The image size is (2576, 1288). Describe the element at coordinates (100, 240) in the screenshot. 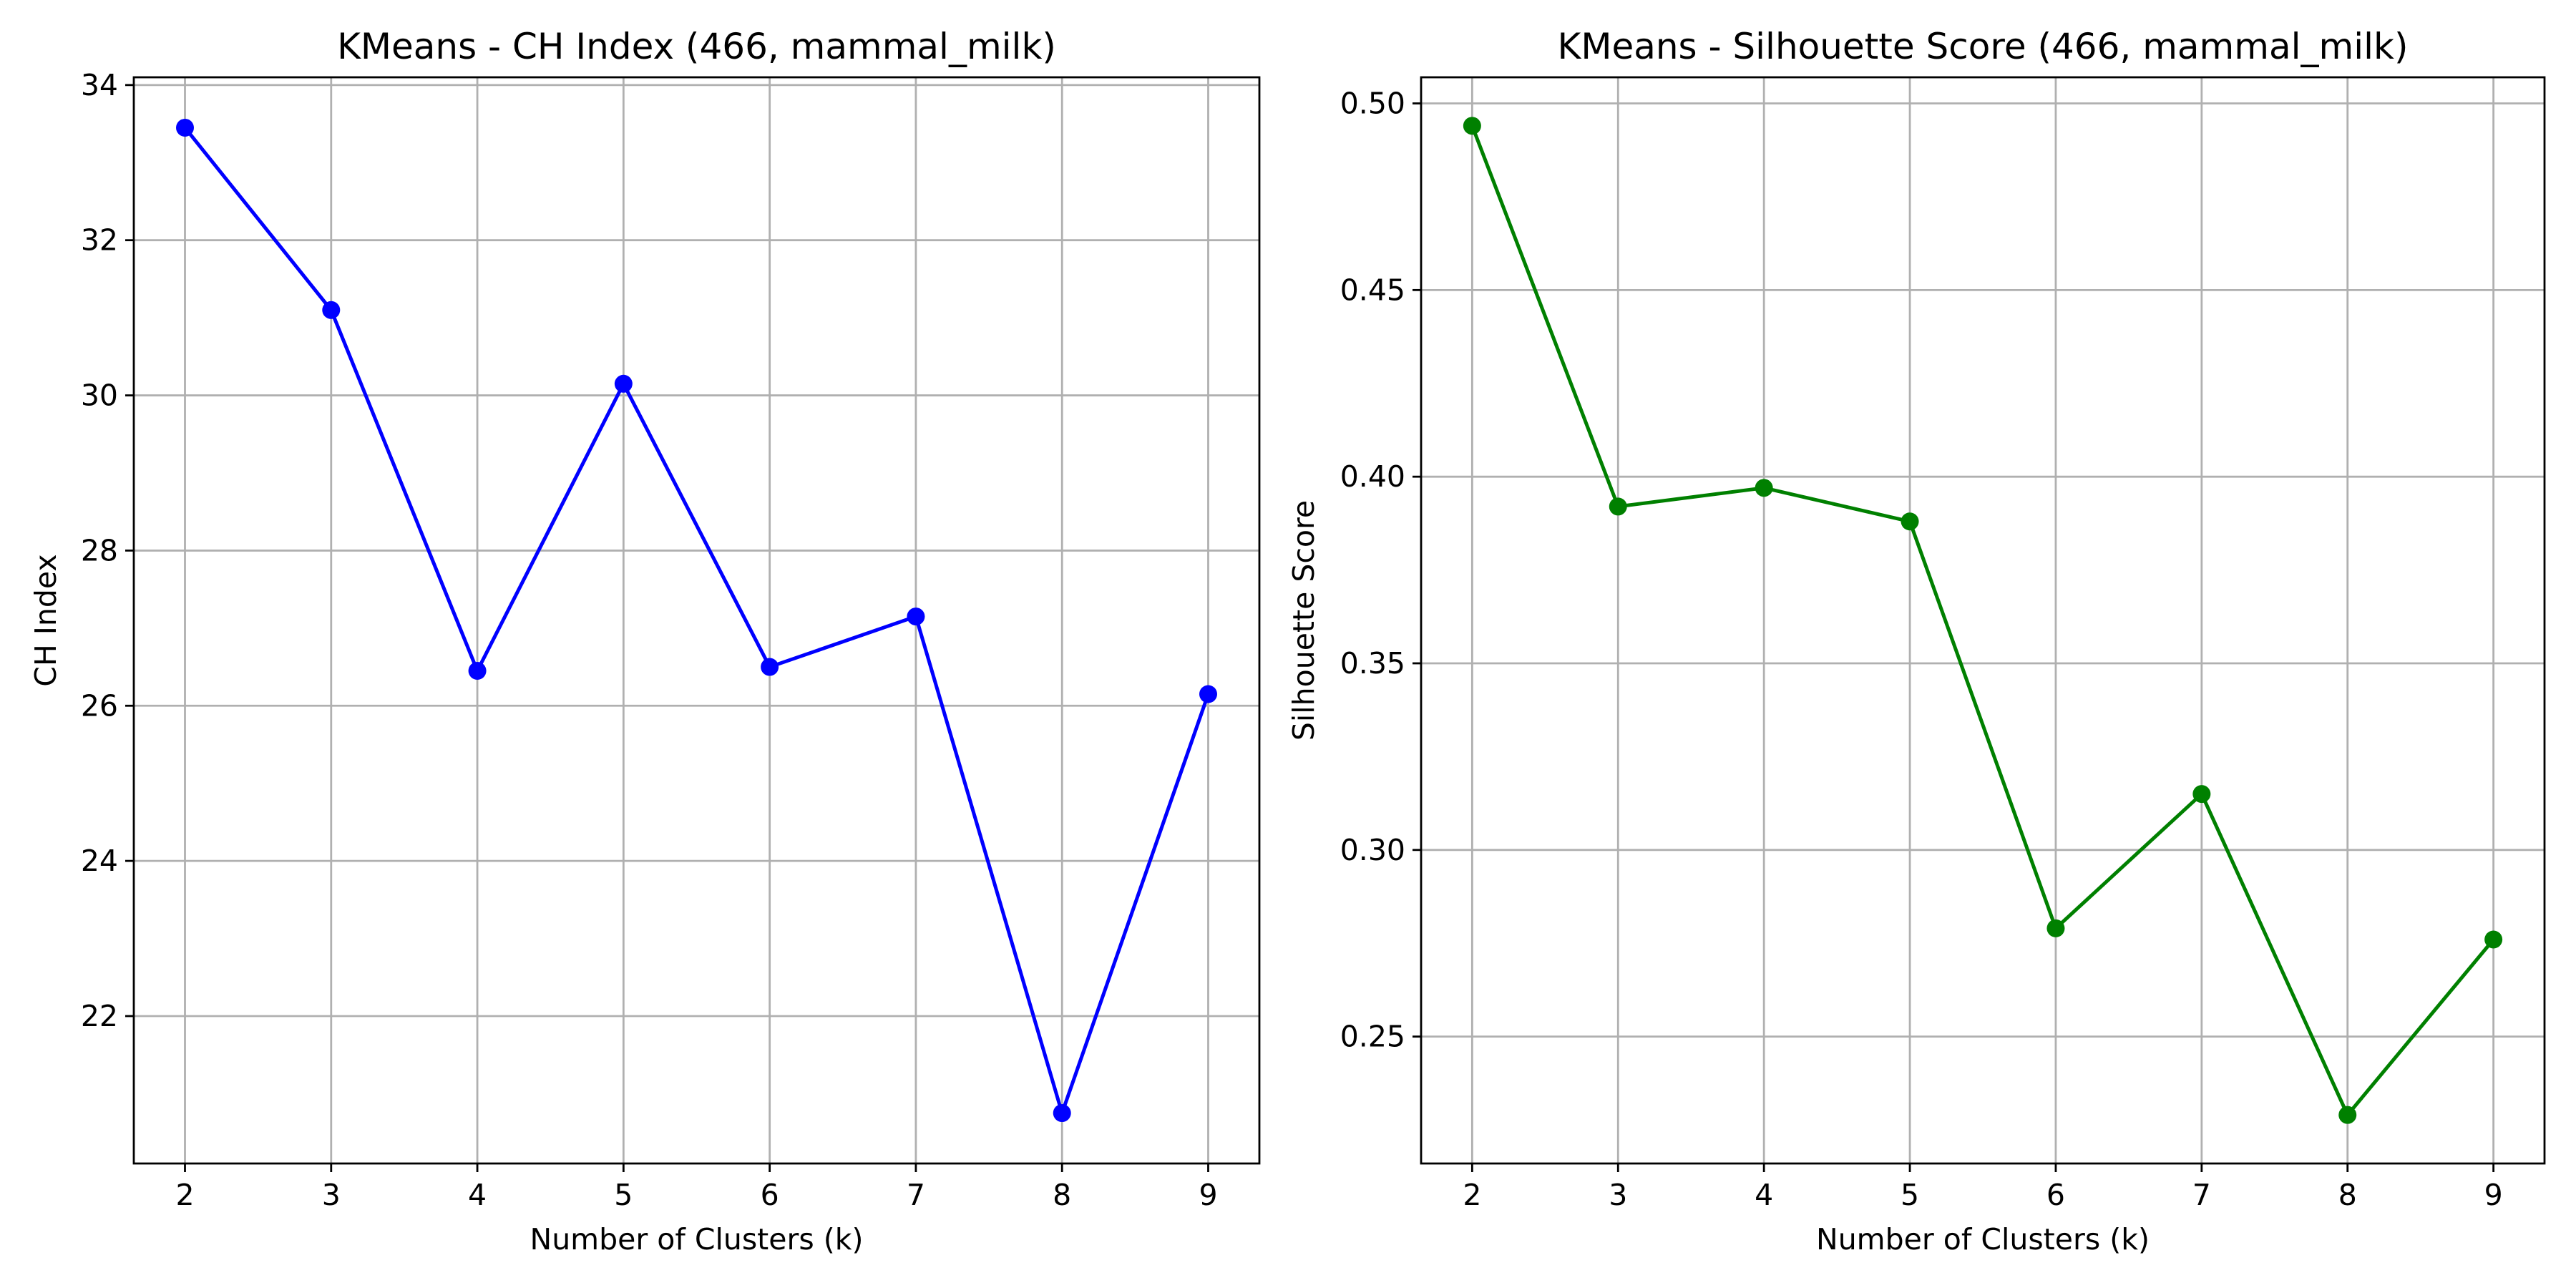

I see `y-tick-label: 32` at that location.